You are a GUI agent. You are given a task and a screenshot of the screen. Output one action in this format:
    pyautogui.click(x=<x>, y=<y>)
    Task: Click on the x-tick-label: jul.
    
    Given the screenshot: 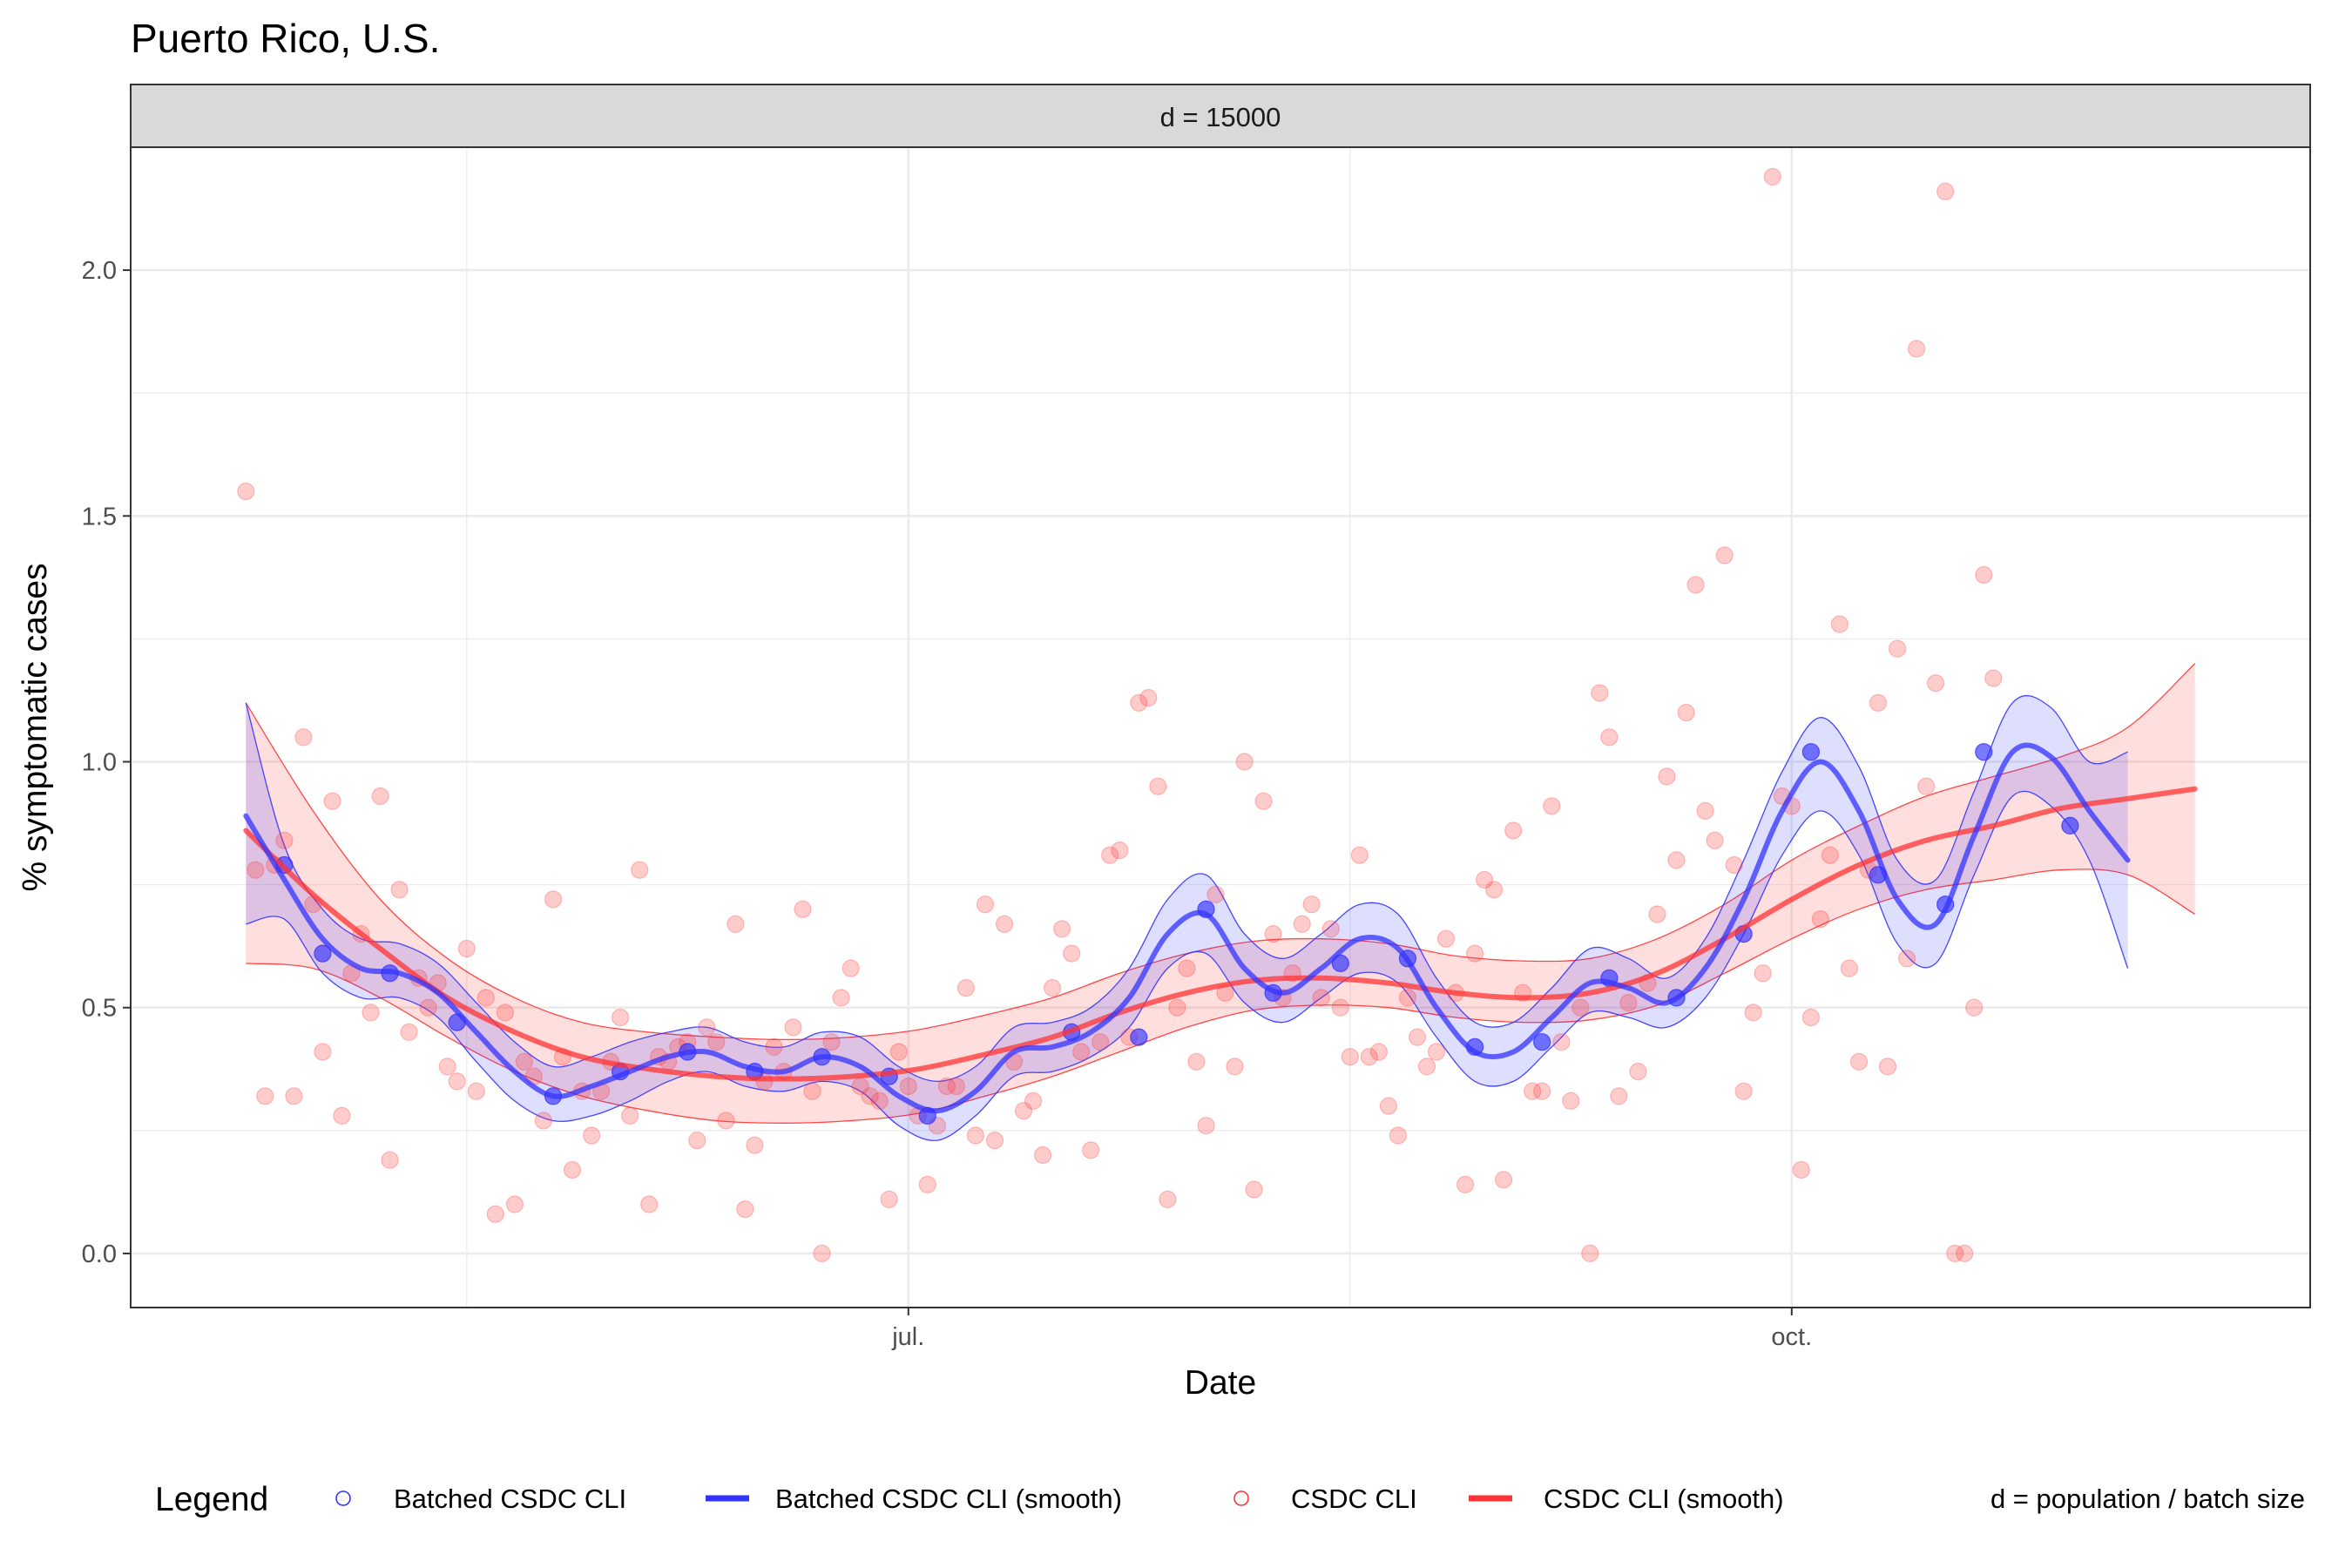 What is the action you would take?
    pyautogui.click(x=907, y=1337)
    